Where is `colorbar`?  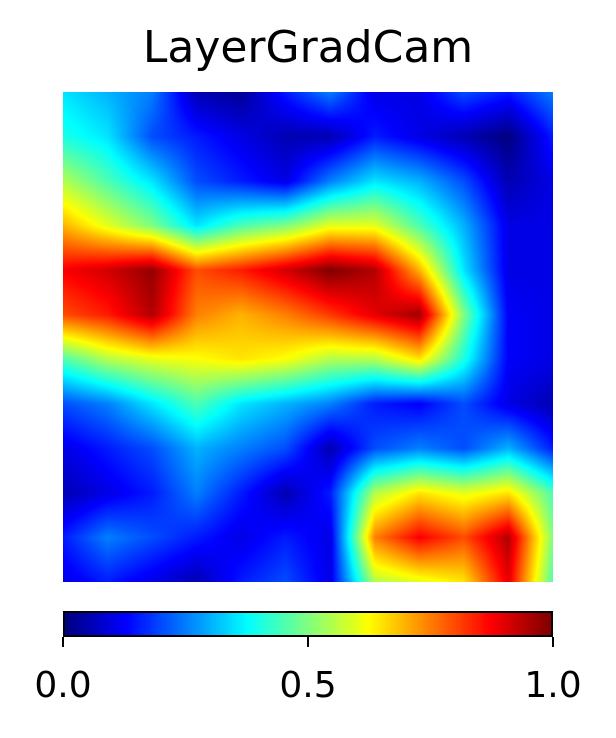
colorbar is located at coordinates (308, 624).